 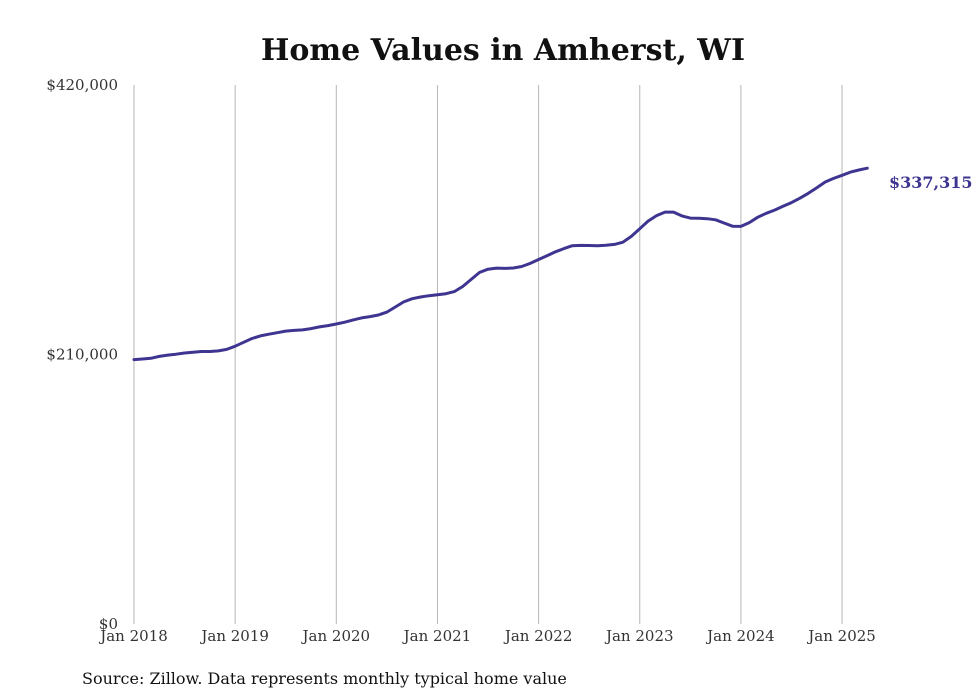 I want to click on y-tick-label: $420,000, so click(x=82, y=85).